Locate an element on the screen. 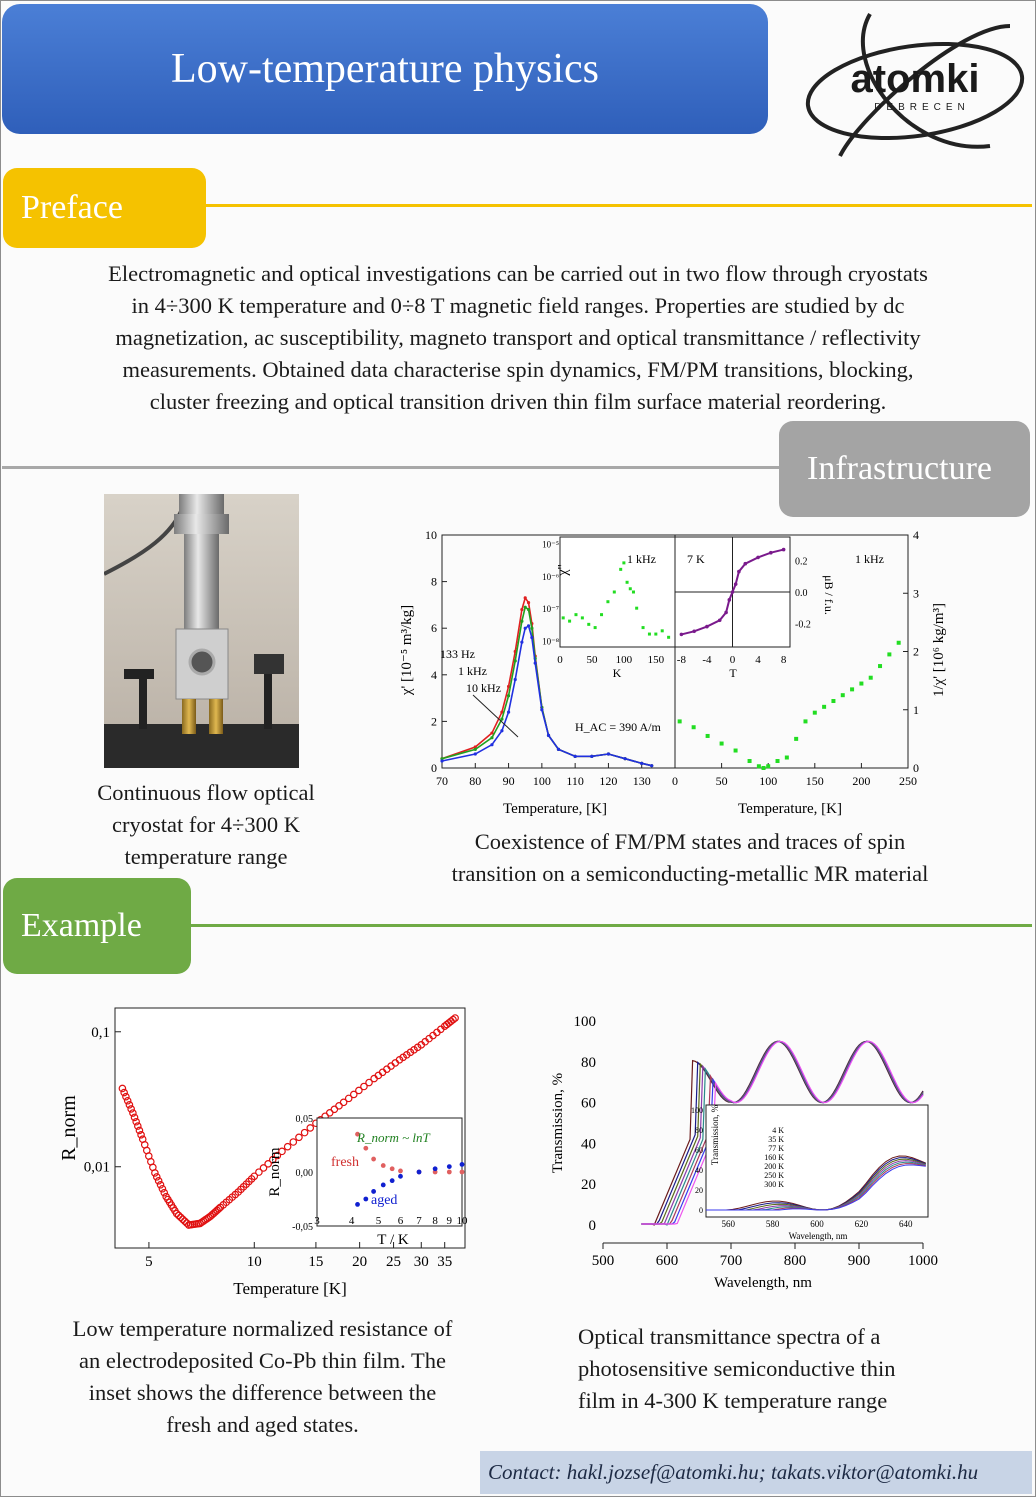 The width and height of the screenshot is (1036, 1497). caption-line: an electrodeposited Co-Pb thin film. The is located at coordinates (262, 1360).